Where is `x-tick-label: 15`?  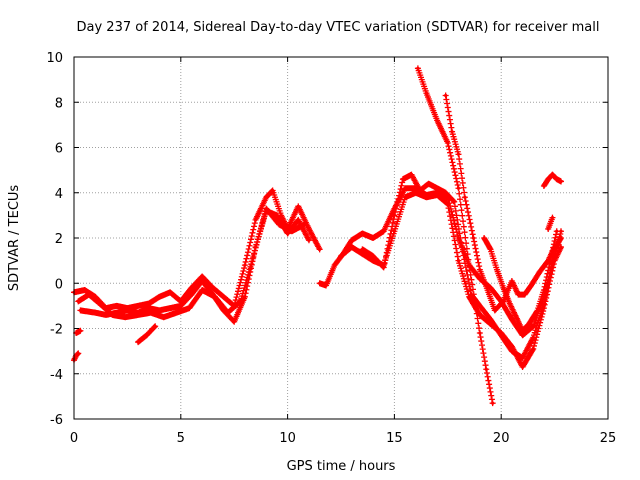
x-tick-label: 15 is located at coordinates (394, 438).